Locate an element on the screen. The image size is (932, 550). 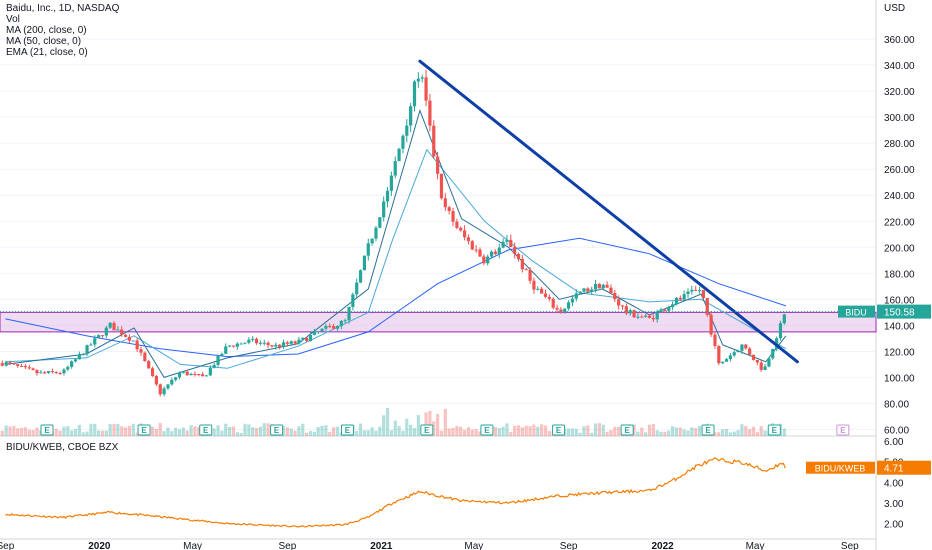
ratio-pane is located at coordinates (395, 492).